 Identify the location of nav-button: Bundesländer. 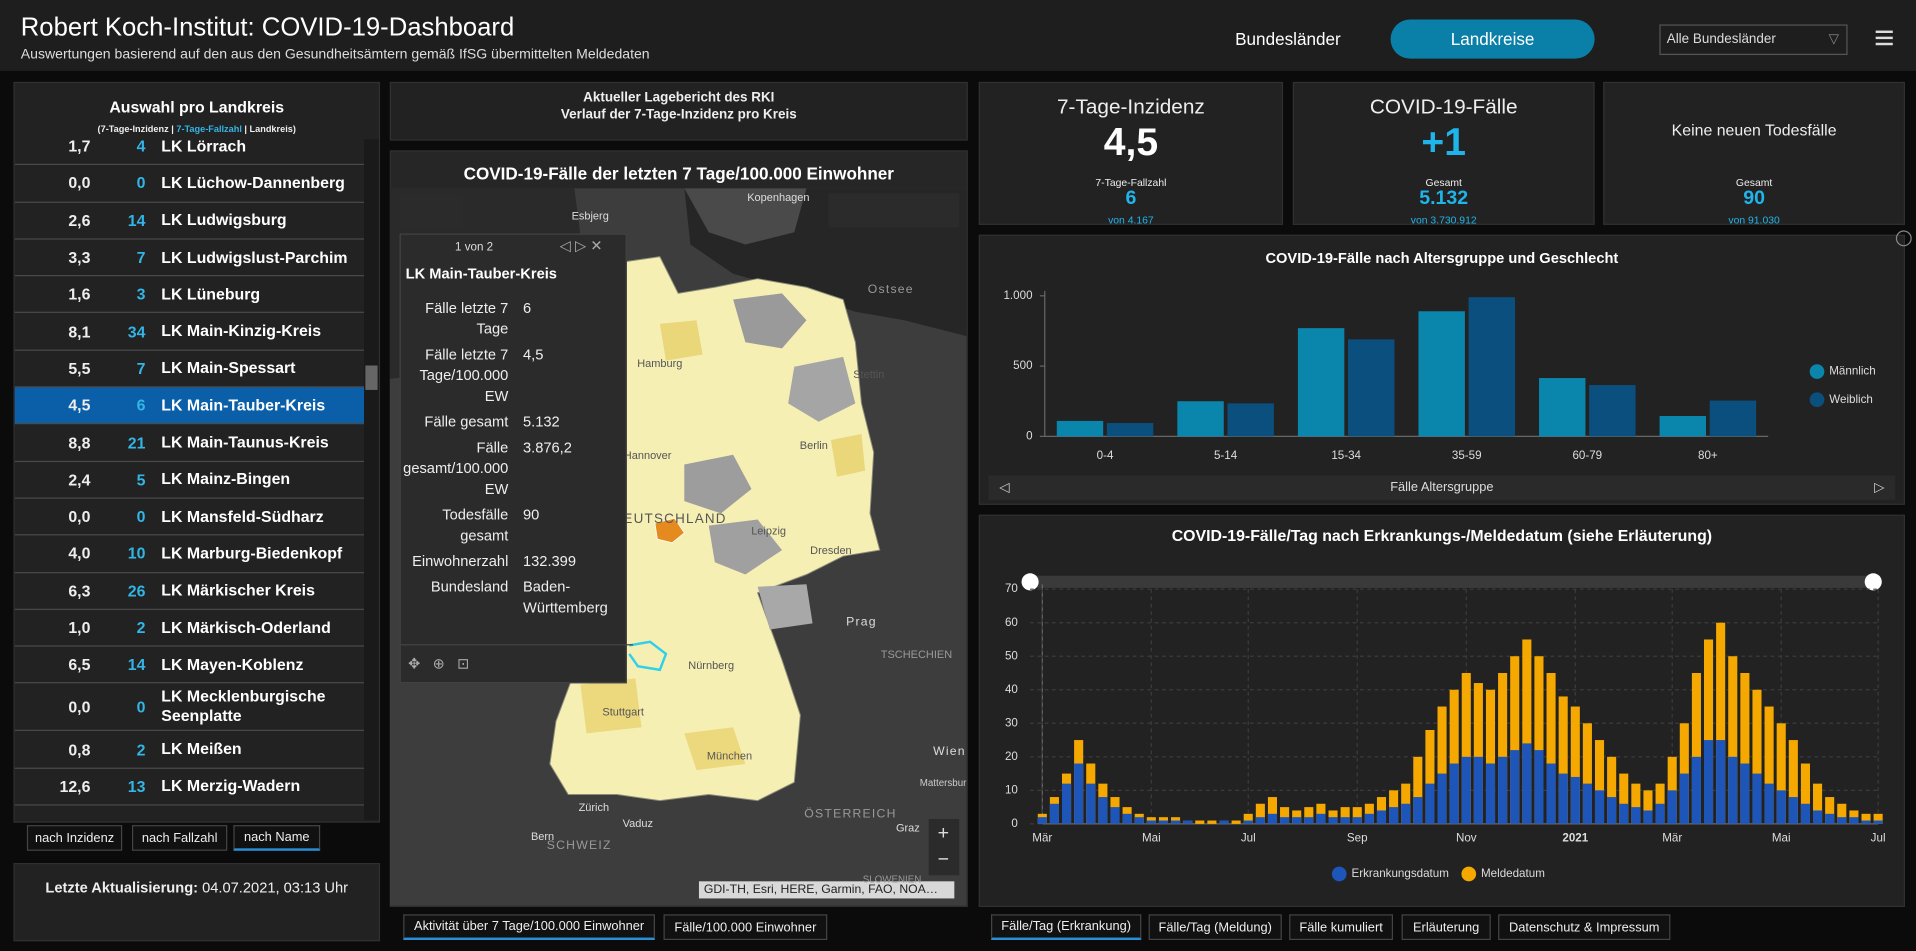
(1288, 39).